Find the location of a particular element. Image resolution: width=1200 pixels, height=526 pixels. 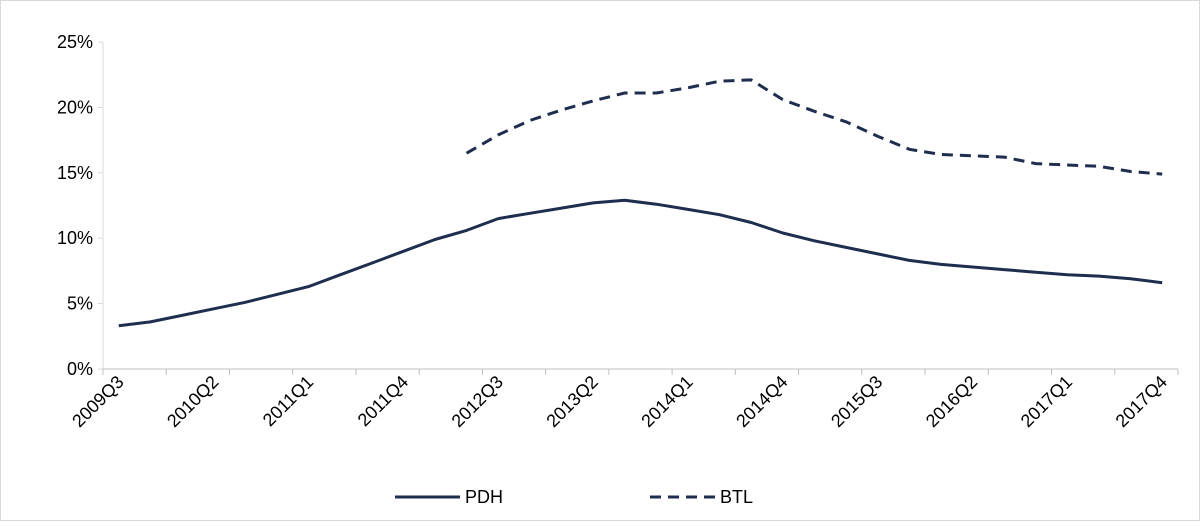

y-tick-label: 20% is located at coordinates (75, 107).